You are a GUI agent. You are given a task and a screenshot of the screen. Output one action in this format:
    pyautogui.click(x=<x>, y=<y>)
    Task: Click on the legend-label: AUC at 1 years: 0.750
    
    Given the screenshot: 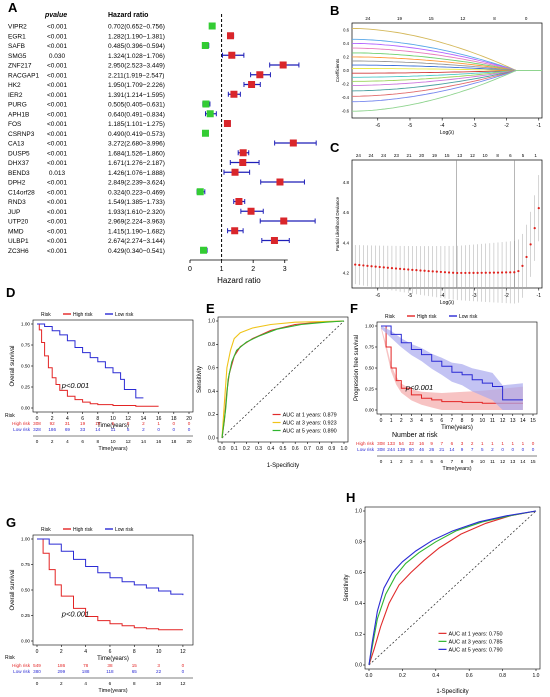 What is the action you would take?
    pyautogui.click(x=476, y=634)
    